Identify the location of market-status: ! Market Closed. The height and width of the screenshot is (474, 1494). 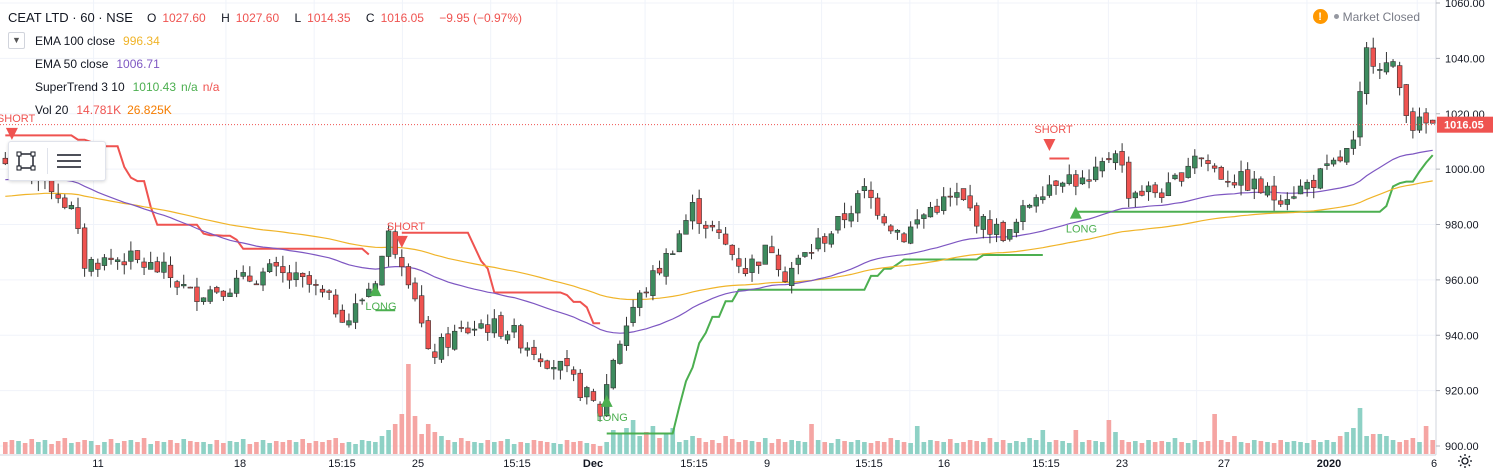
(1366, 16).